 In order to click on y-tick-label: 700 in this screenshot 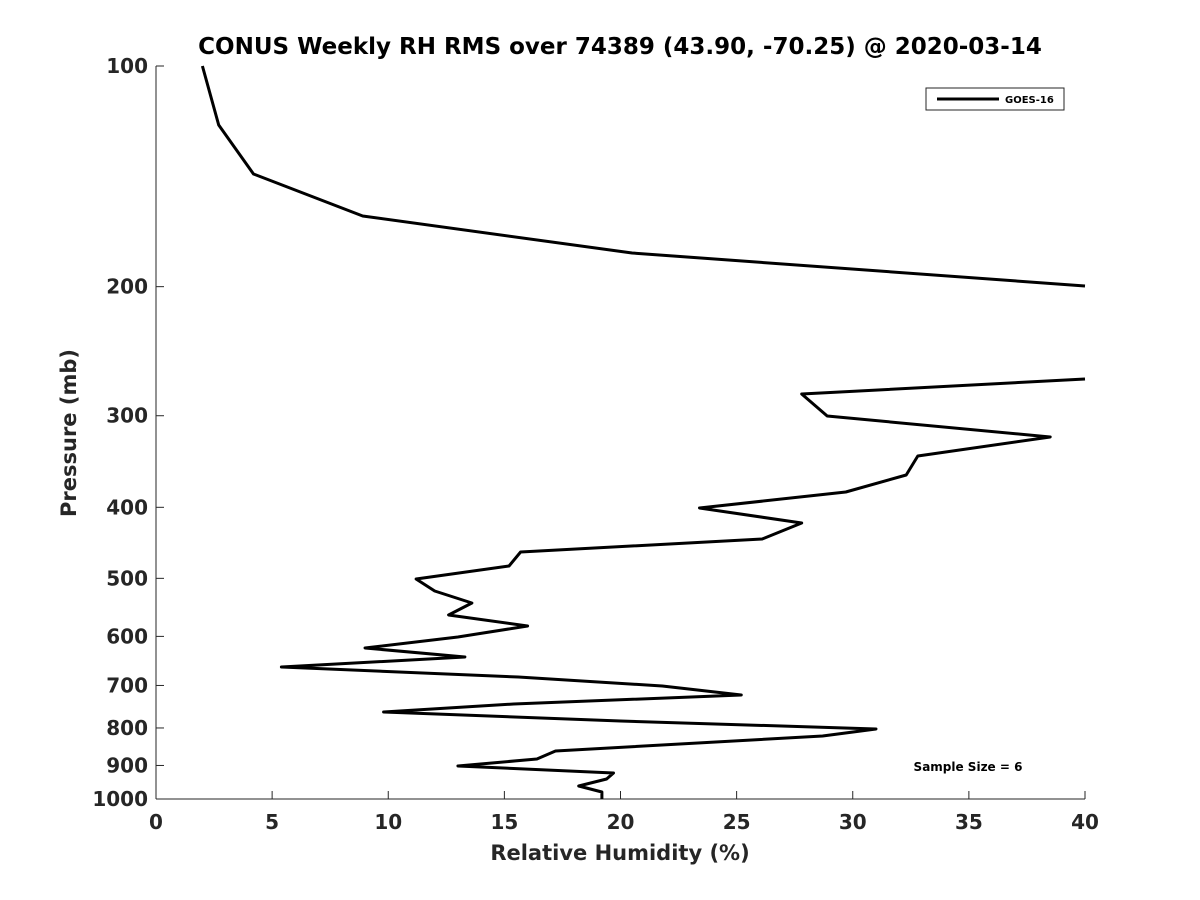, I will do `click(127, 685)`.